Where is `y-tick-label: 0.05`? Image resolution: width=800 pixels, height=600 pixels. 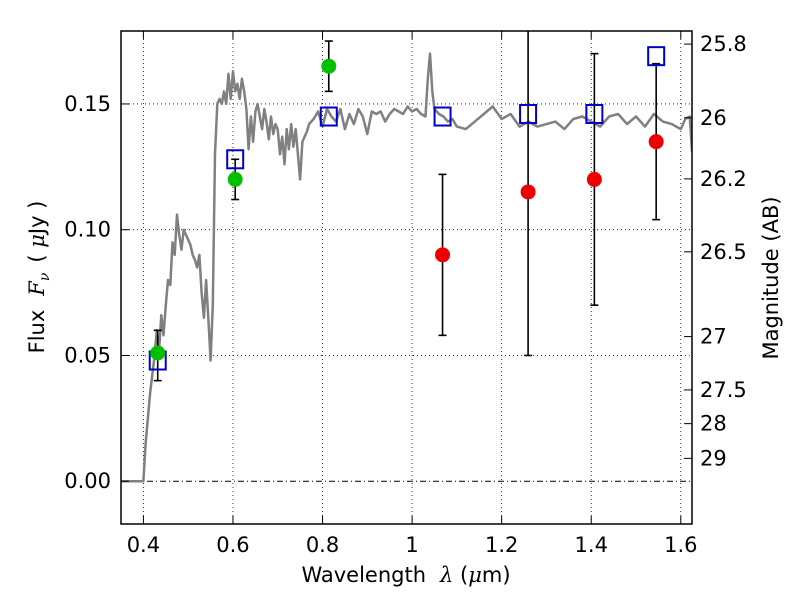 y-tick-label: 0.05 is located at coordinates (87, 355).